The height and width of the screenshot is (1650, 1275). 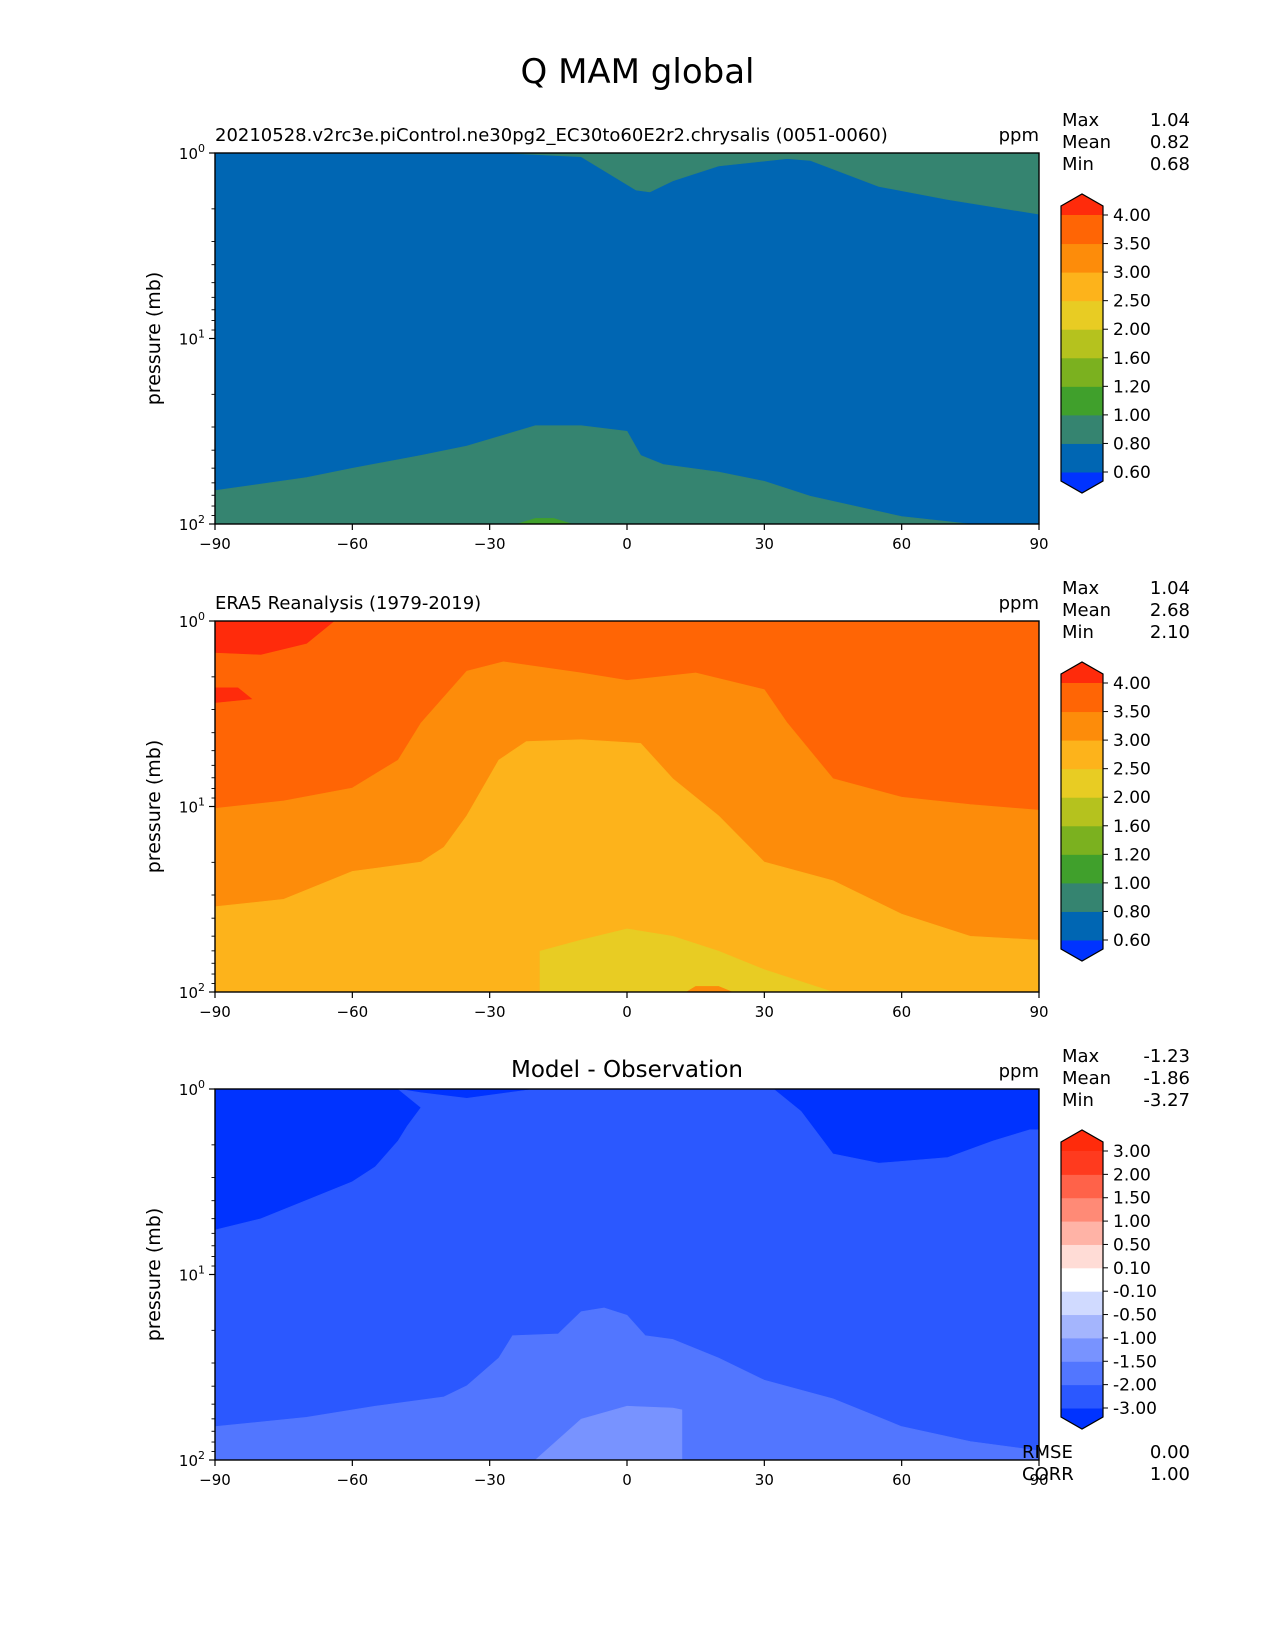 What do you see at coordinates (1047, 1452) in the screenshot?
I see `stat-label-rmse: RMSE` at bounding box center [1047, 1452].